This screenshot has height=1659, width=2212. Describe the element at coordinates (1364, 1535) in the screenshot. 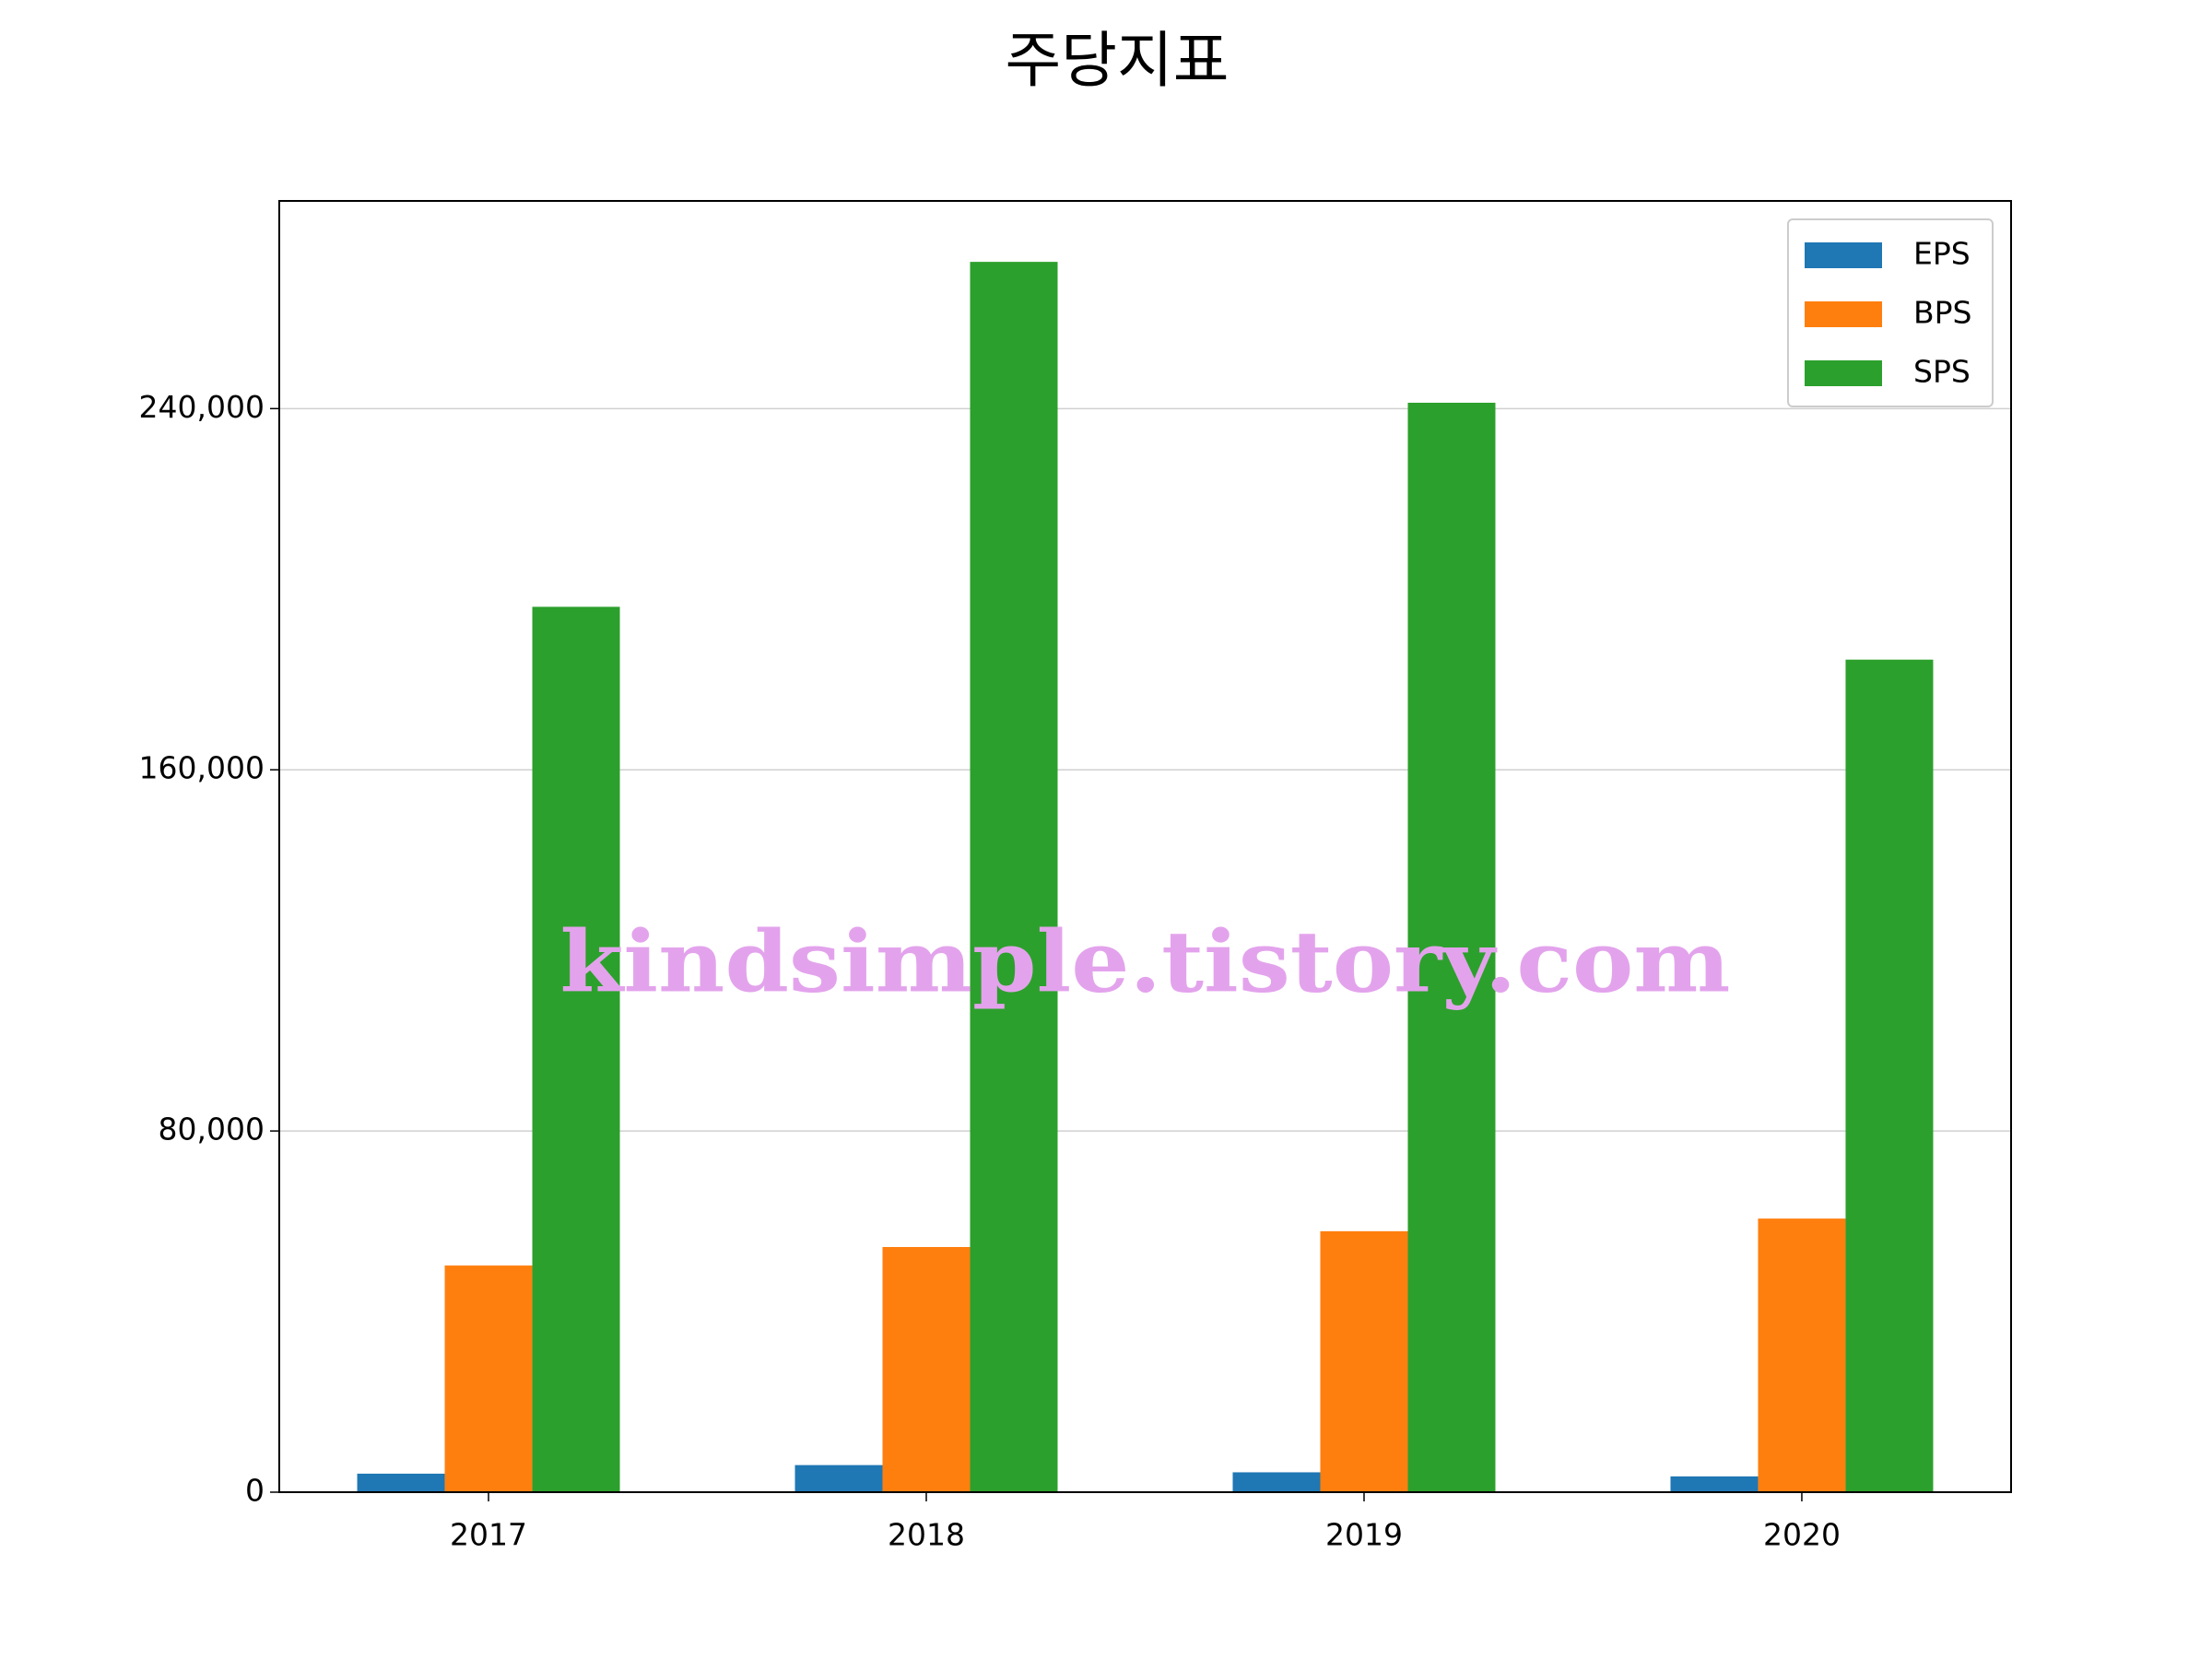

I see `x-tick-label: 2019` at that location.